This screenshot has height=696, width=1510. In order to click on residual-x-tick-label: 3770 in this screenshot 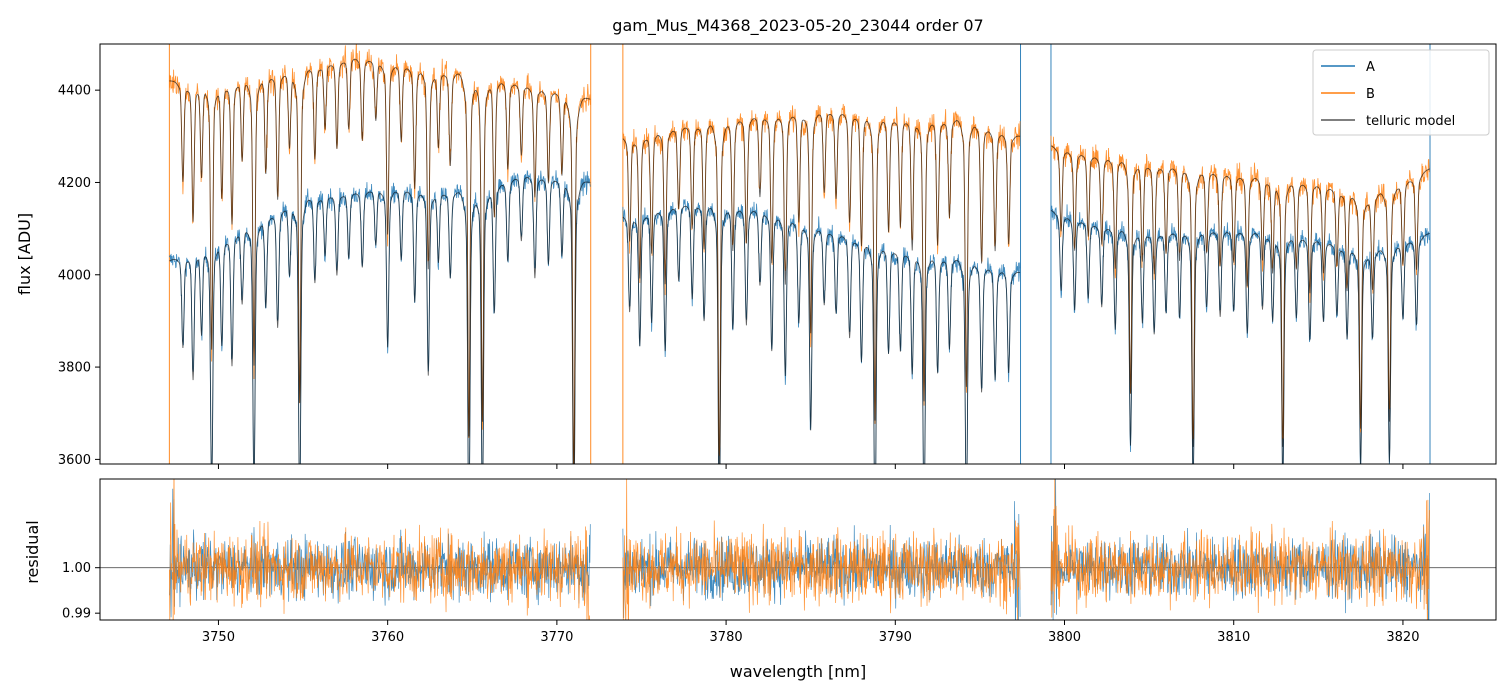, I will do `click(556, 637)`.